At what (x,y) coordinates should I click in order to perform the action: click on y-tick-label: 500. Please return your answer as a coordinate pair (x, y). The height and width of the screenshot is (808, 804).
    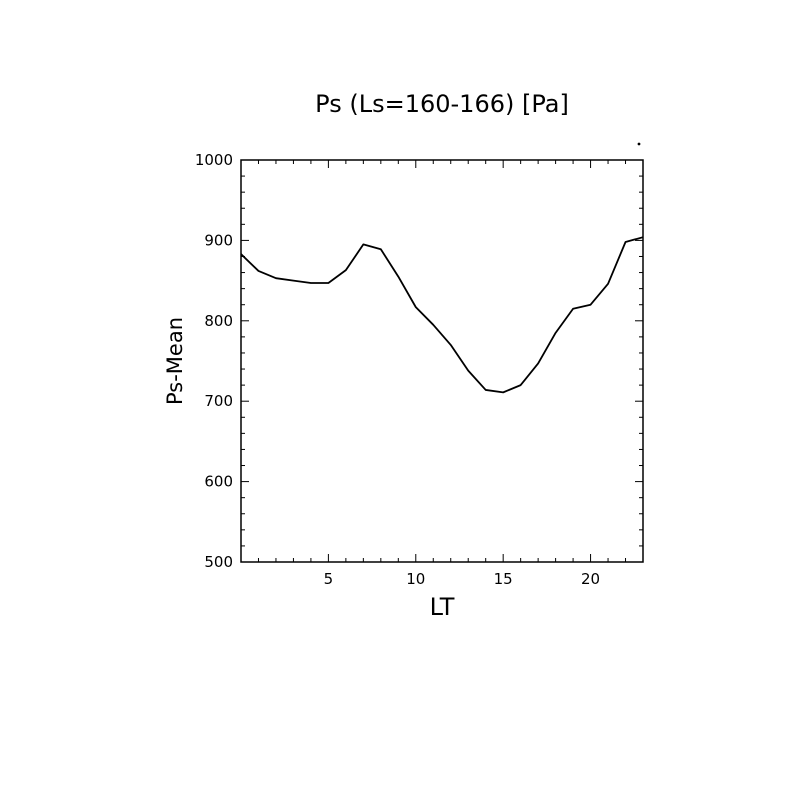
    Looking at the image, I should click on (218, 562).